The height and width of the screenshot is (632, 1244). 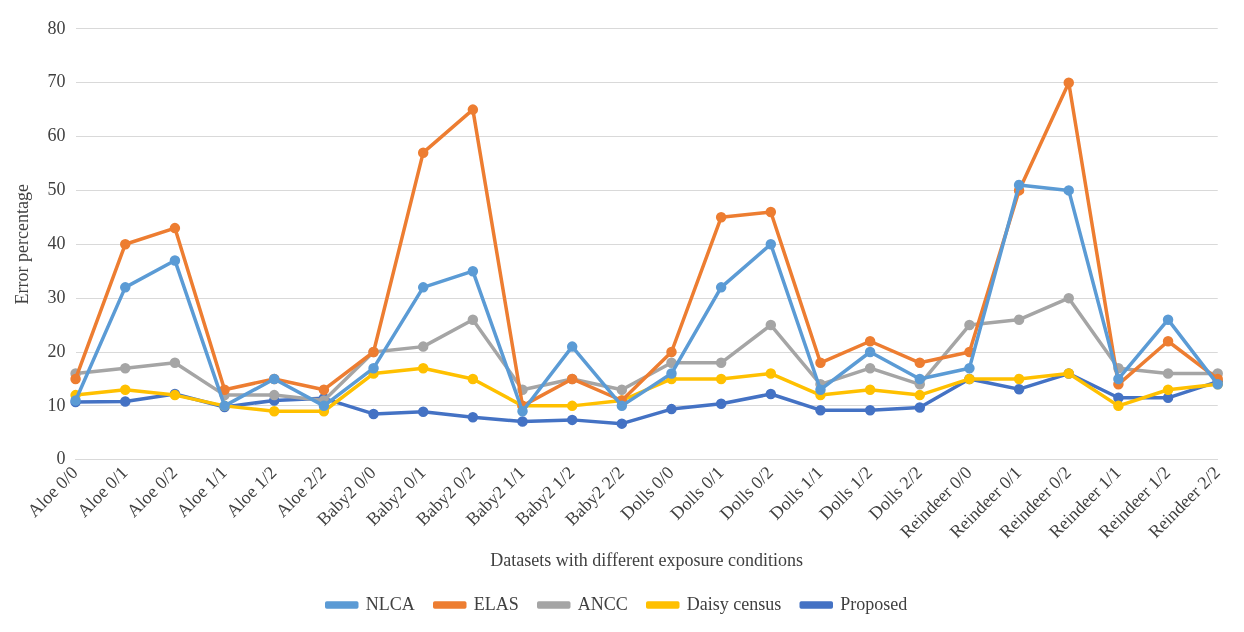 I want to click on y-tick-label: 40, so click(x=56, y=243).